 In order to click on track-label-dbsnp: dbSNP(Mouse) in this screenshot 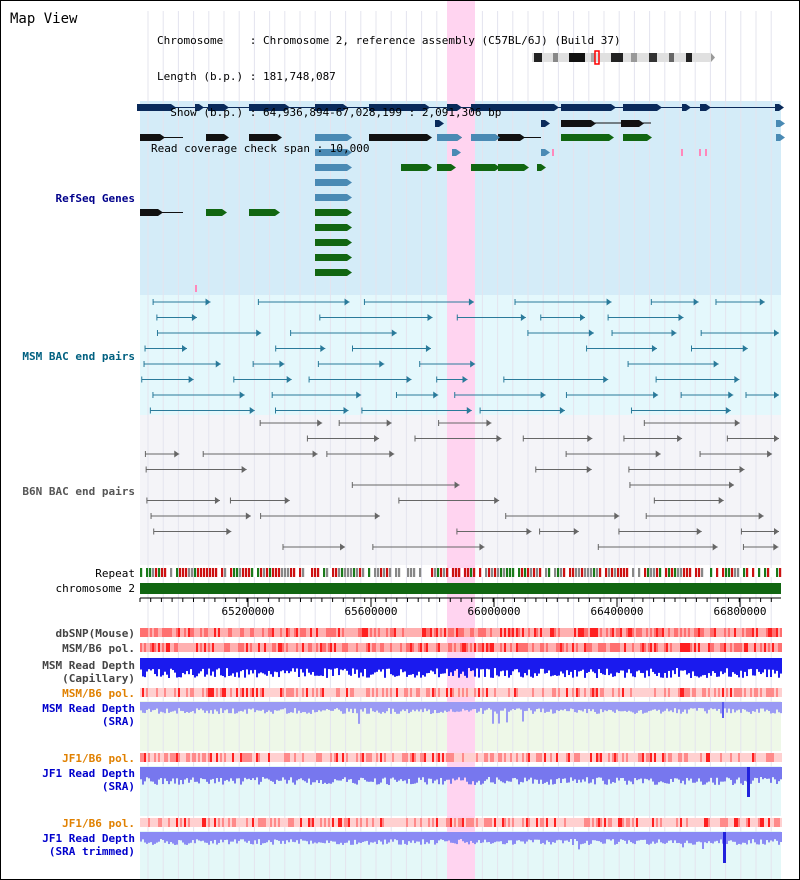, I will do `click(95, 633)`.